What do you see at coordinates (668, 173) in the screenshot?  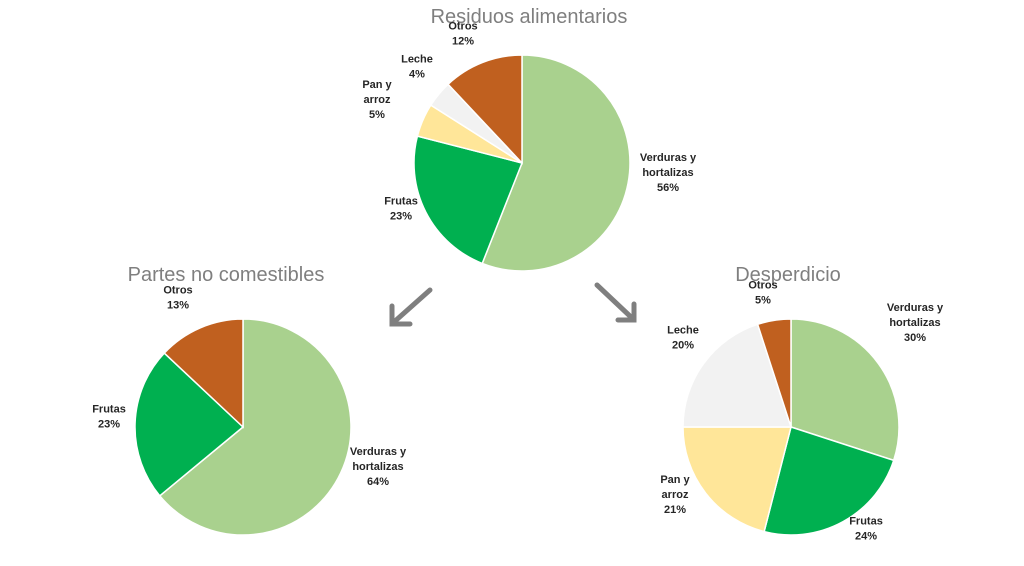 I see `slice-label-verduras-y-hortalizas: Verduras y hortalizas 56%` at bounding box center [668, 173].